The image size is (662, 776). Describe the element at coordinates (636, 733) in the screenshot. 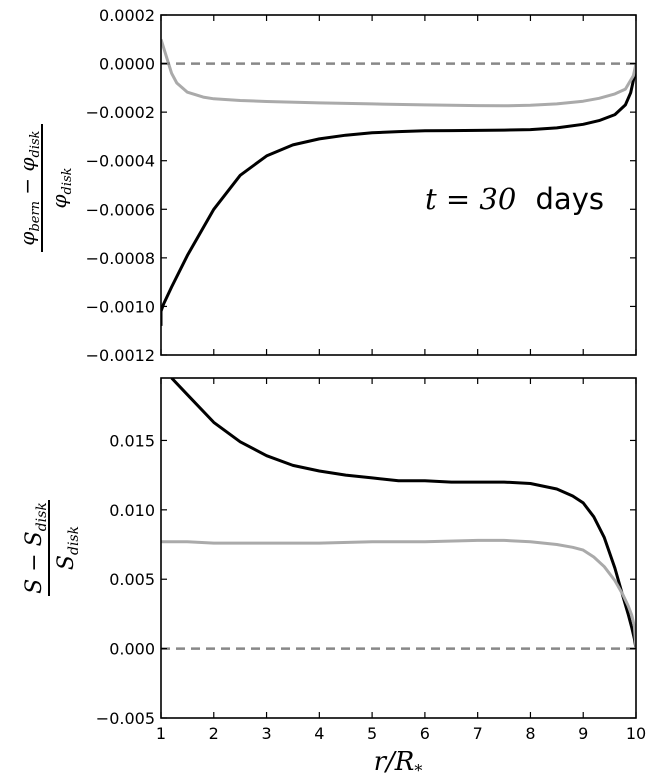

I see `bottom-x-tick-label: 10` at that location.